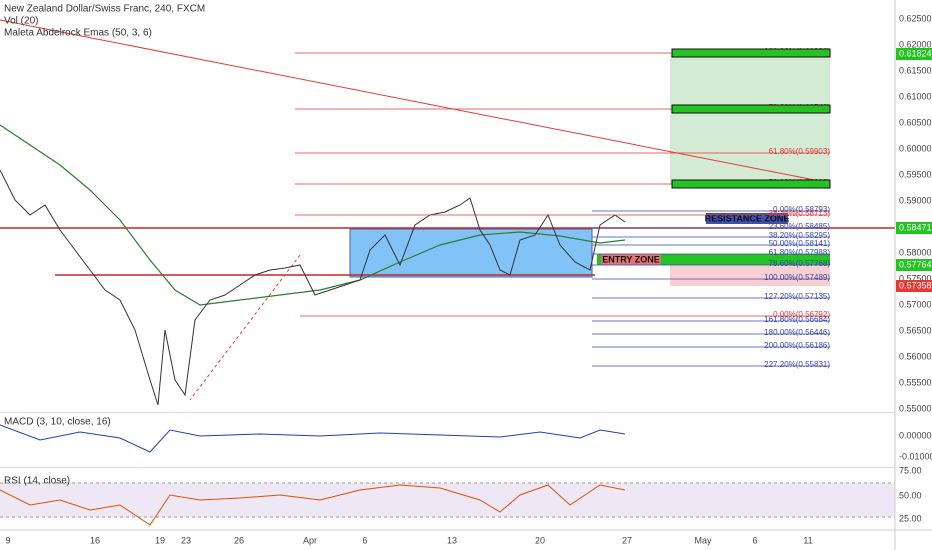 The image size is (932, 550). What do you see at coordinates (471, 253) in the screenshot?
I see `range-box` at bounding box center [471, 253].